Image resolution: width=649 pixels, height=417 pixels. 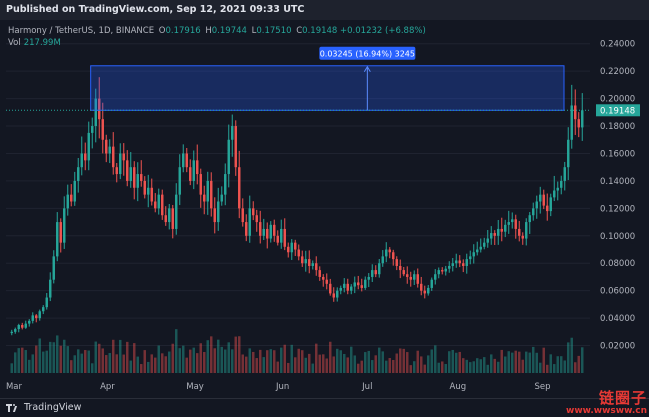 I want to click on tradingview-logo: TradingView, so click(x=43, y=407).